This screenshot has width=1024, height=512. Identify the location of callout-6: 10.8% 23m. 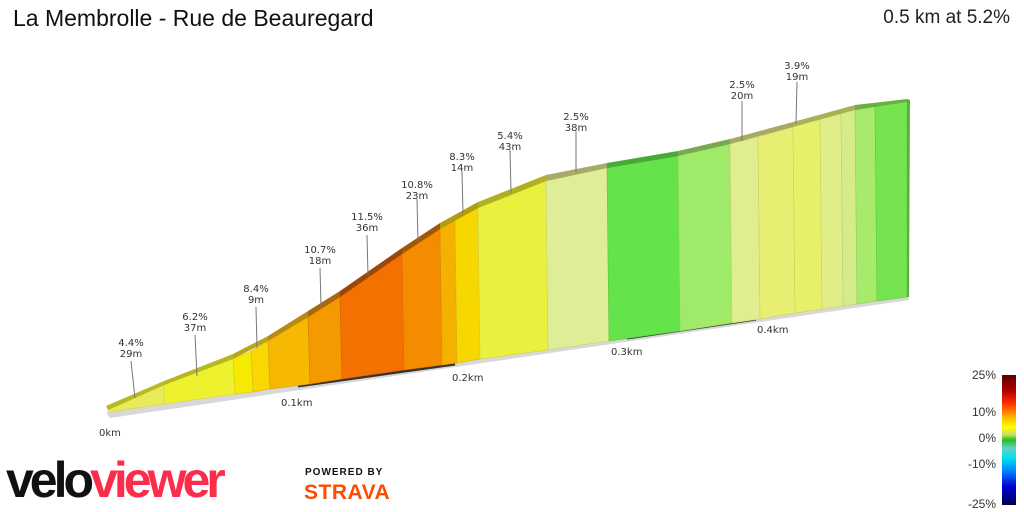
(417, 211).